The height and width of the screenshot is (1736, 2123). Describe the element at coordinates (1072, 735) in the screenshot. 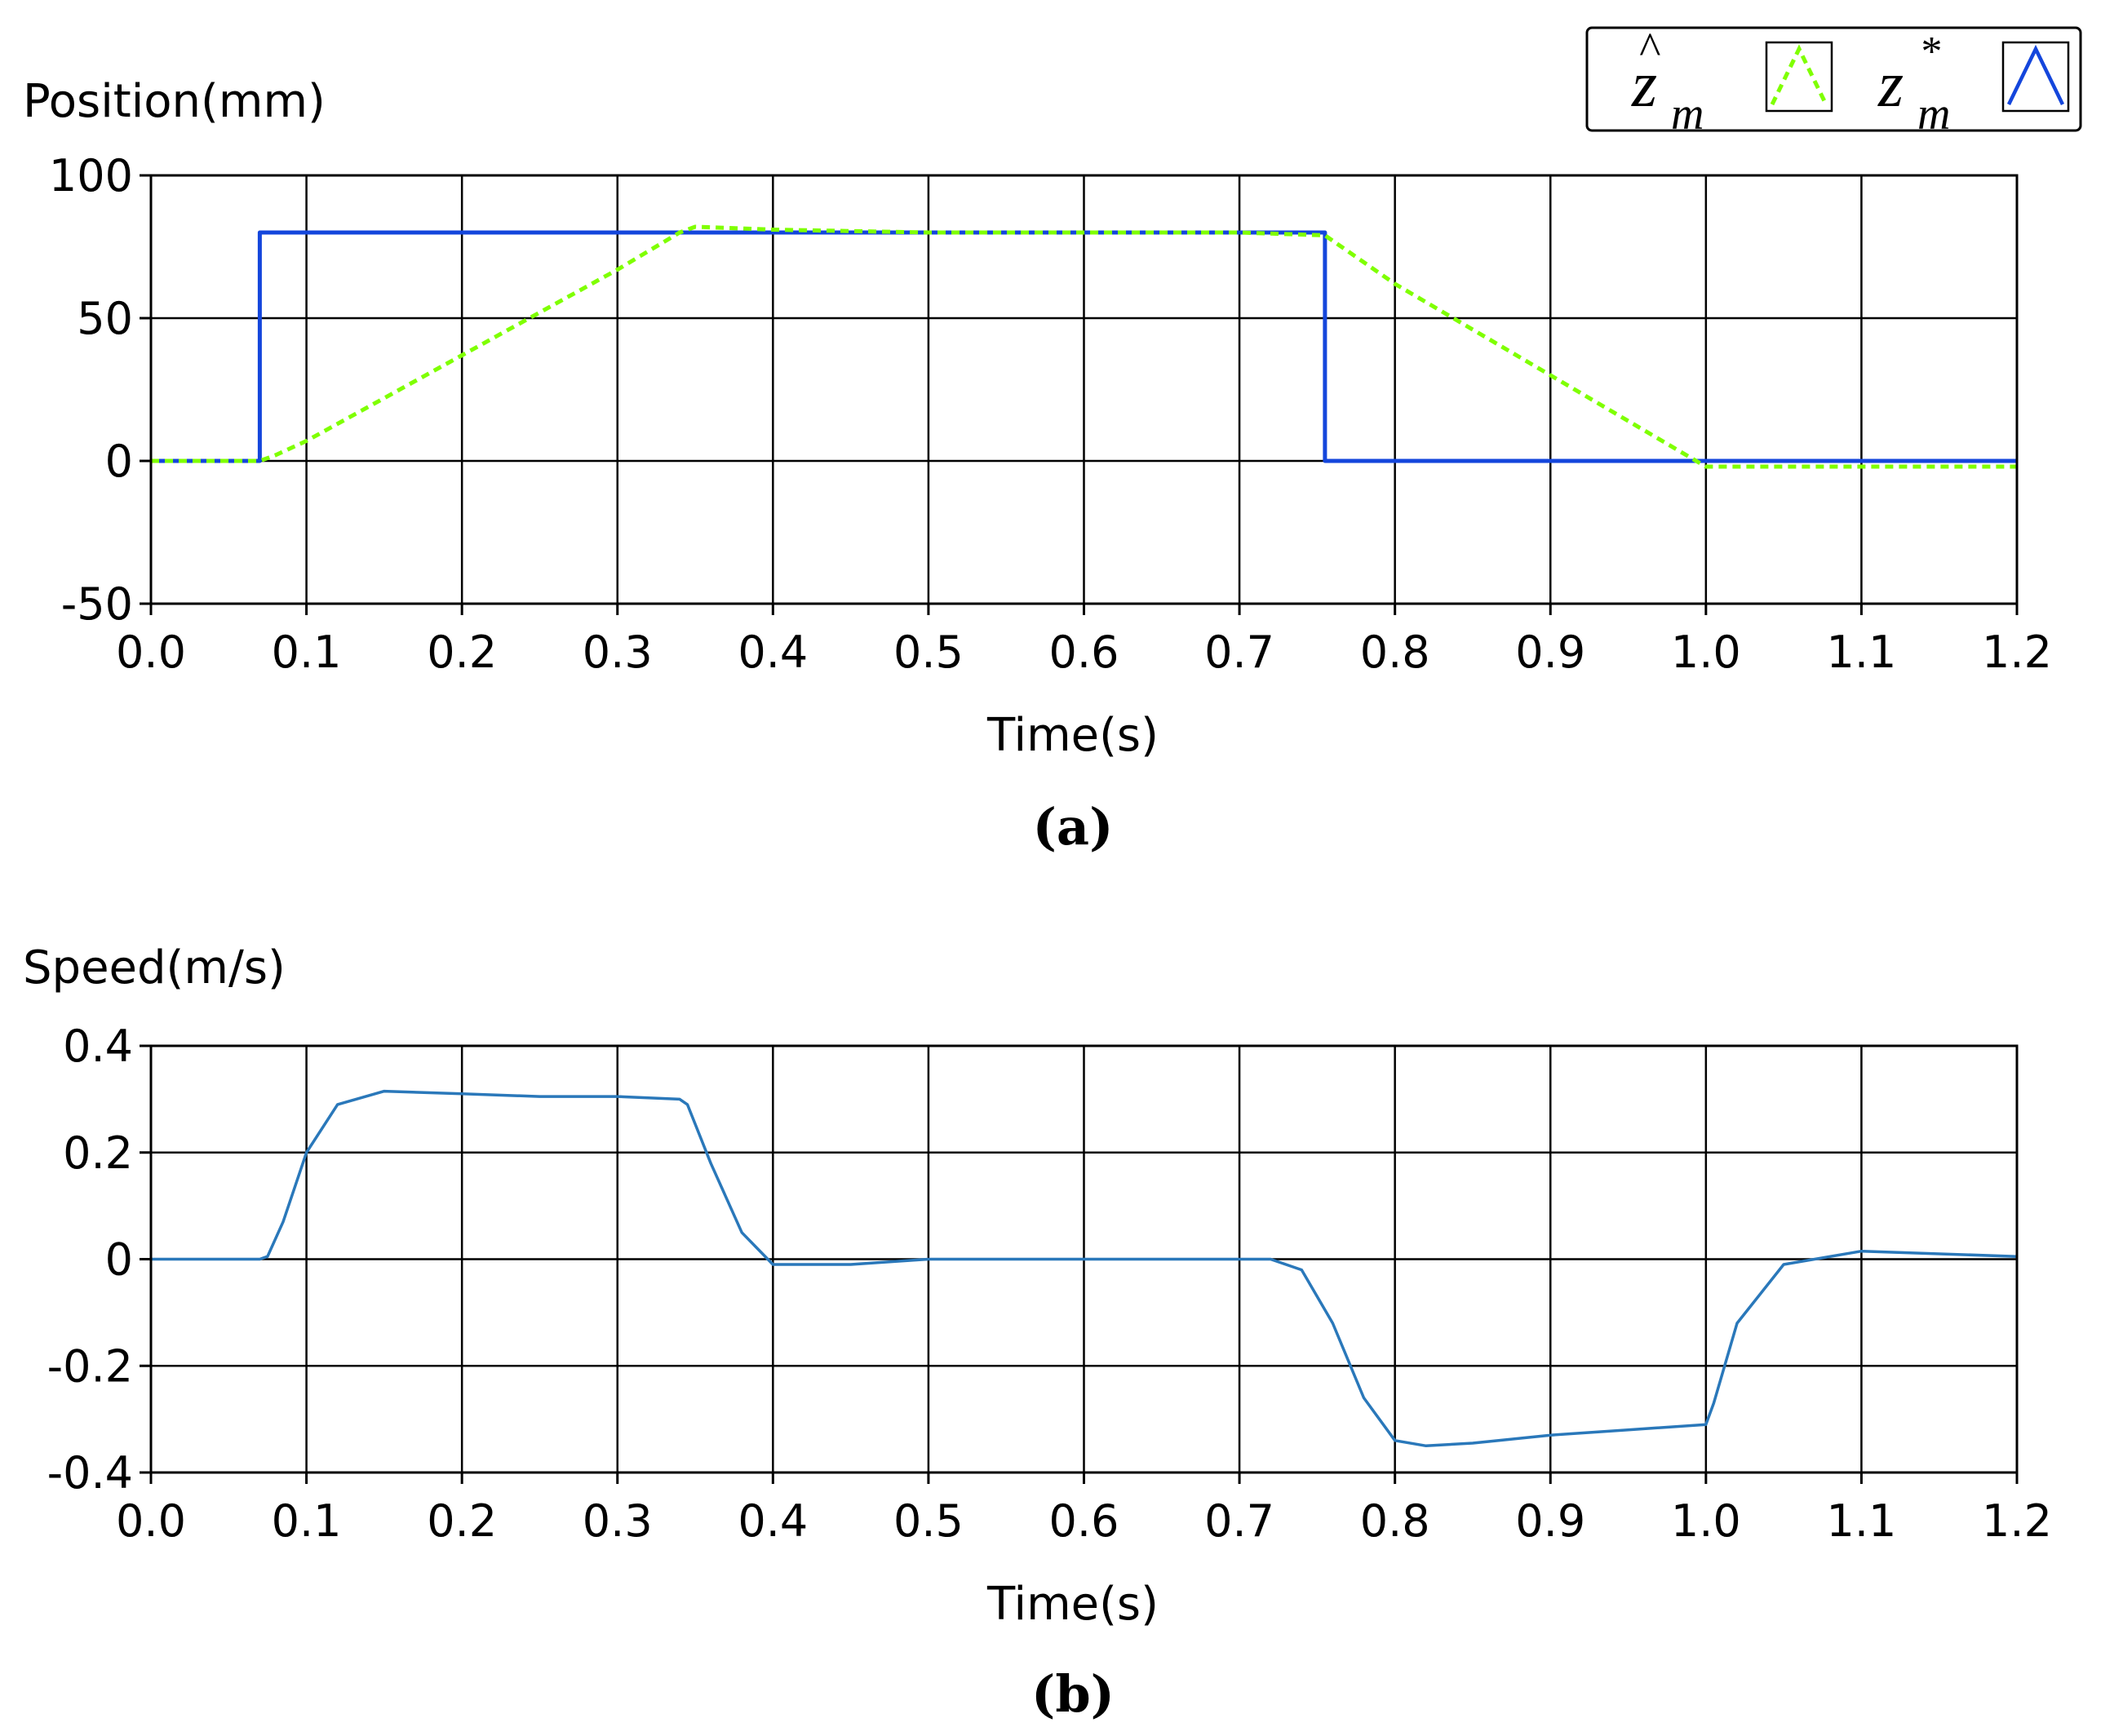

I see `position-x-axis-title: Time(s)` at that location.